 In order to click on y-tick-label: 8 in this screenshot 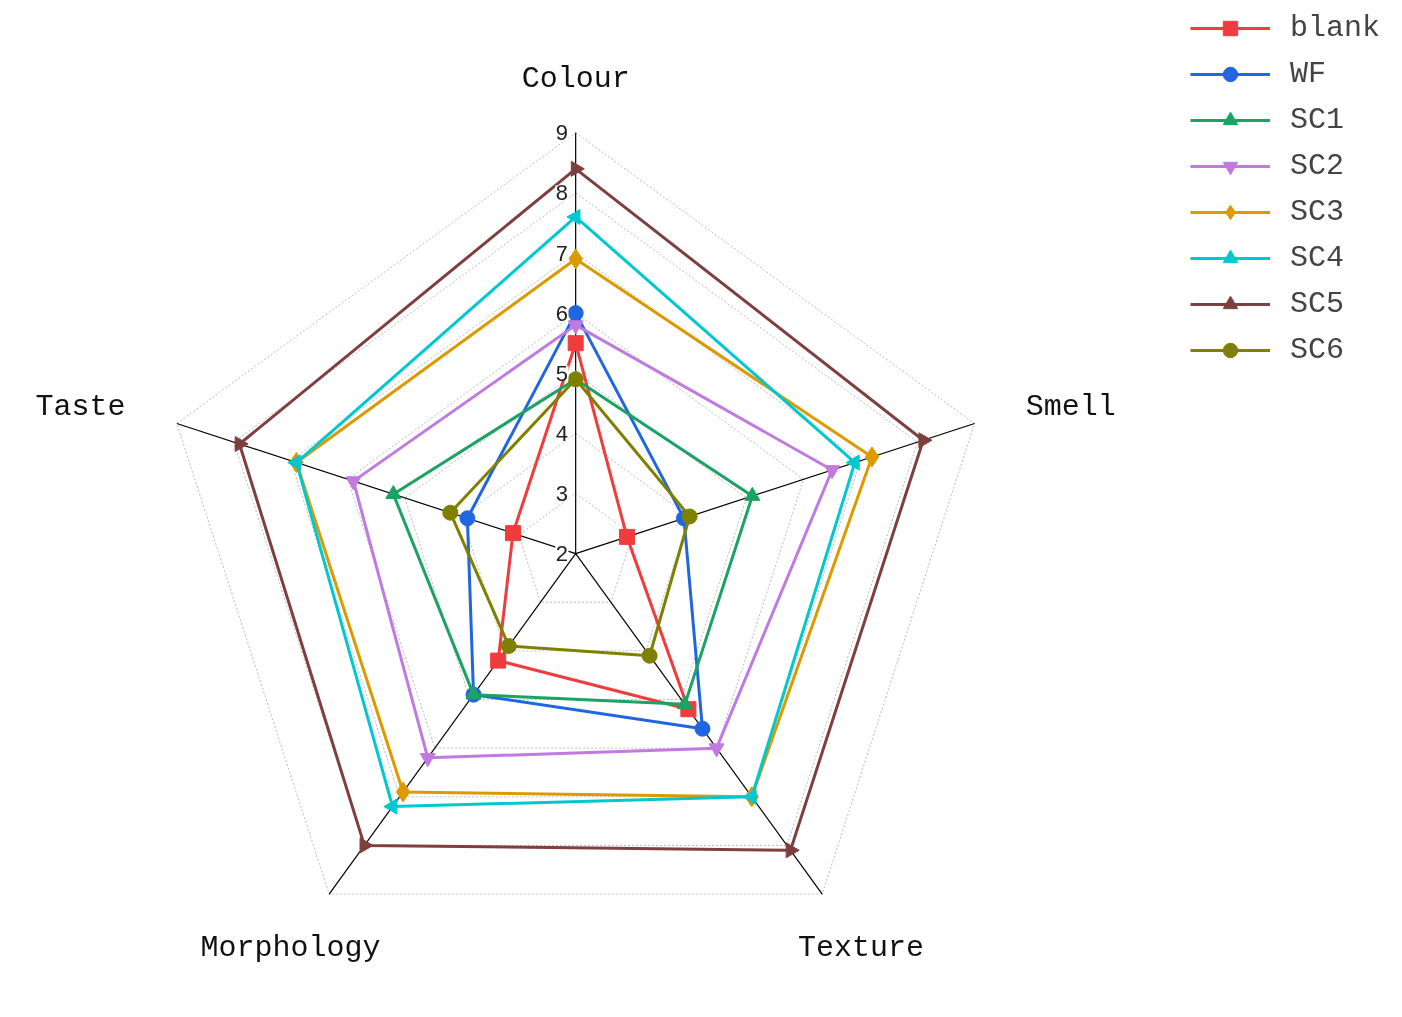, I will do `click(562, 195)`.